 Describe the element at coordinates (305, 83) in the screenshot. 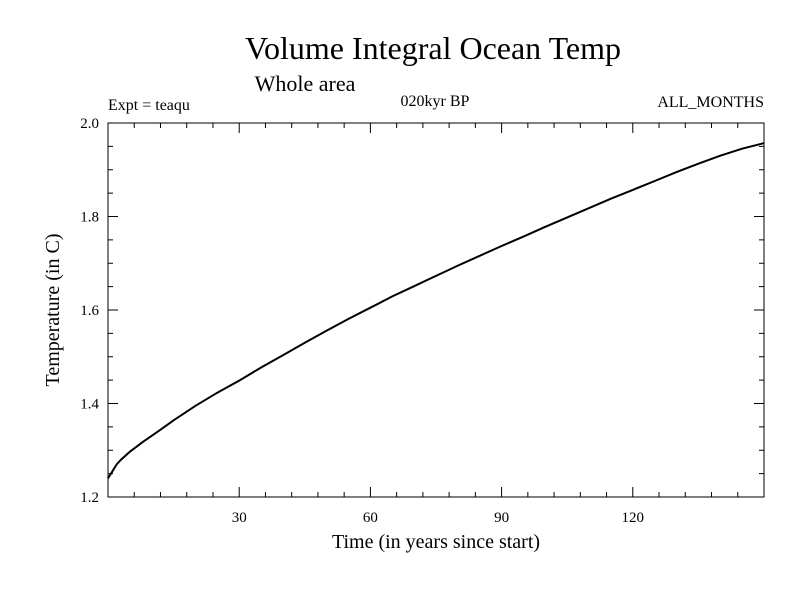

I see `chart-subtitle: Whole area` at that location.